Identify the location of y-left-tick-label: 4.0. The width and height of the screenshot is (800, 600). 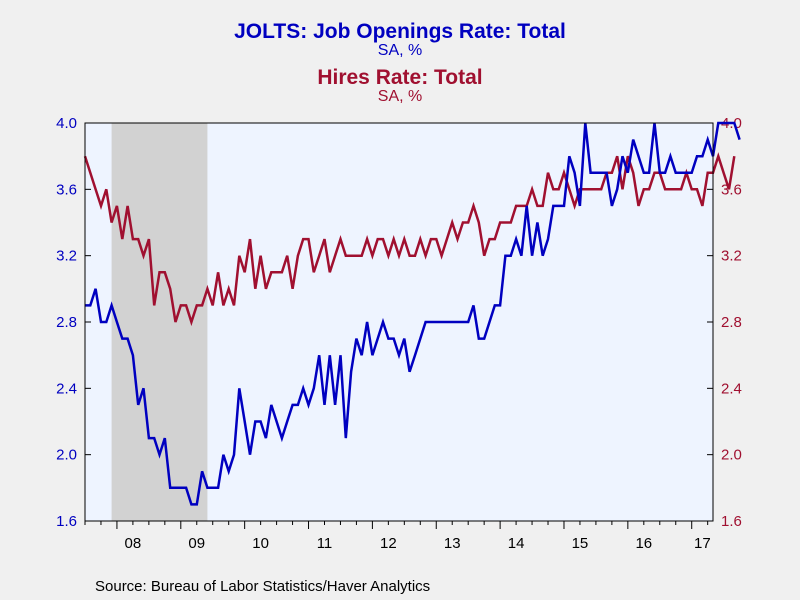
(66, 123).